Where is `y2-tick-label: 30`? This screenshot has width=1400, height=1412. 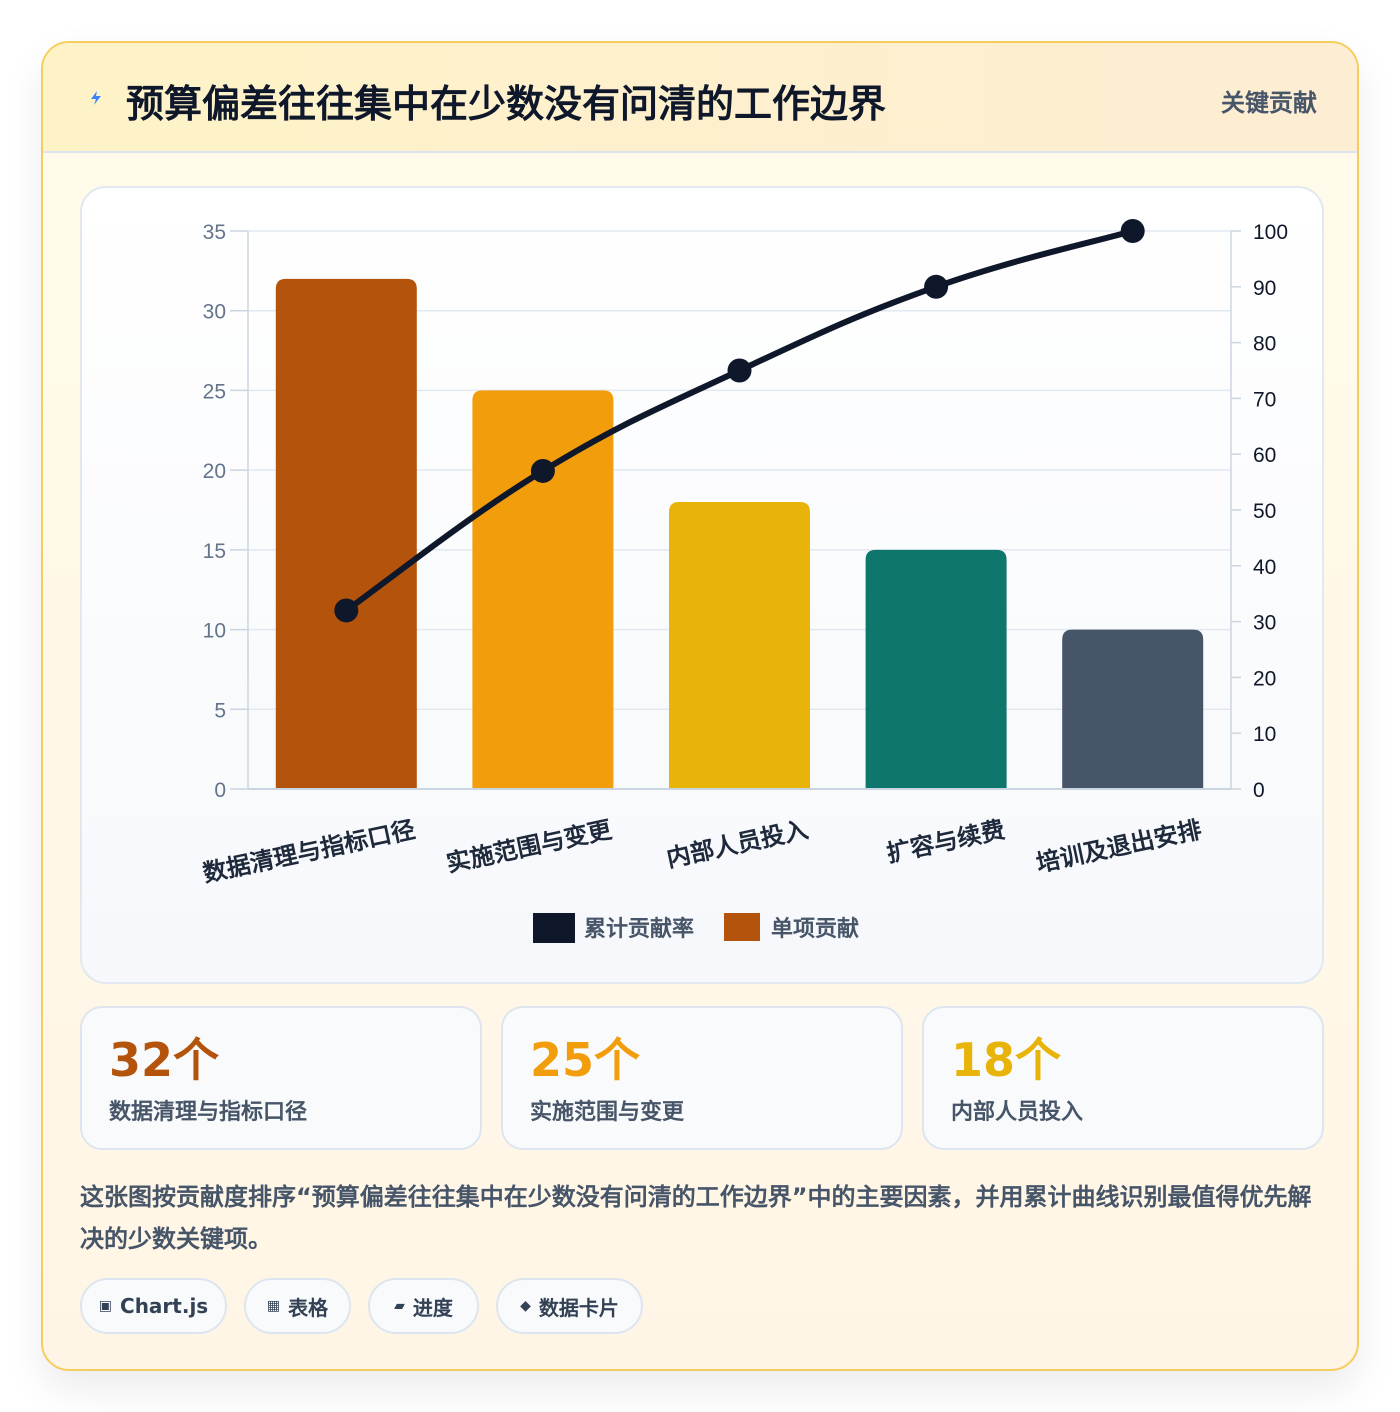 y2-tick-label: 30 is located at coordinates (1264, 623).